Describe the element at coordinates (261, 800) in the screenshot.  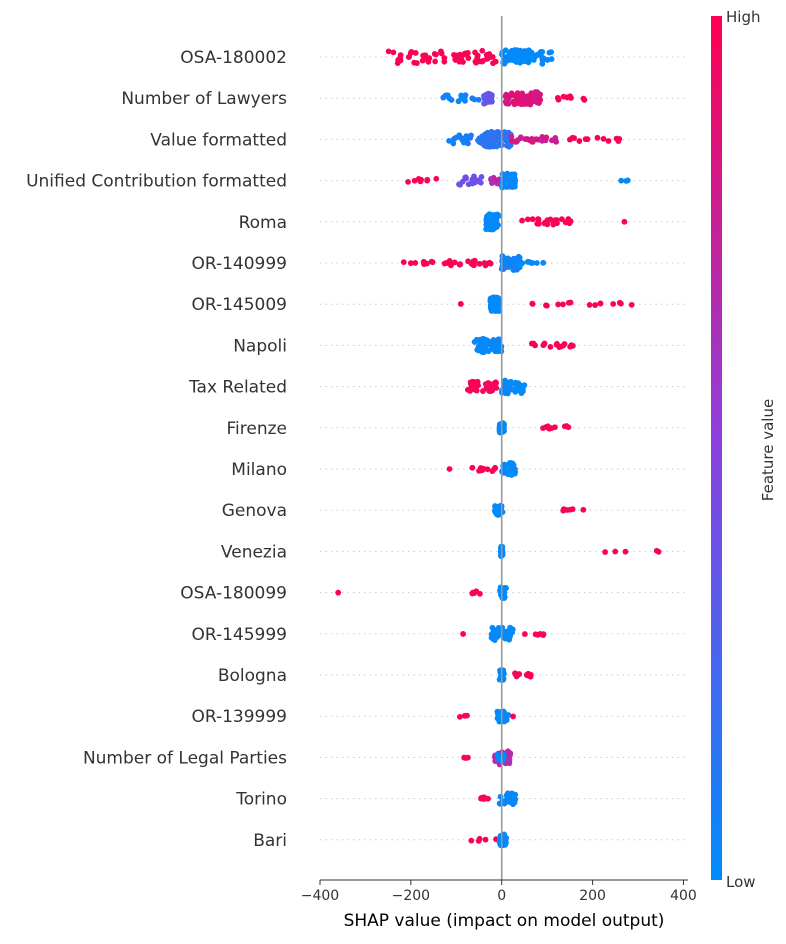
I see `feature-label: Torino` at that location.